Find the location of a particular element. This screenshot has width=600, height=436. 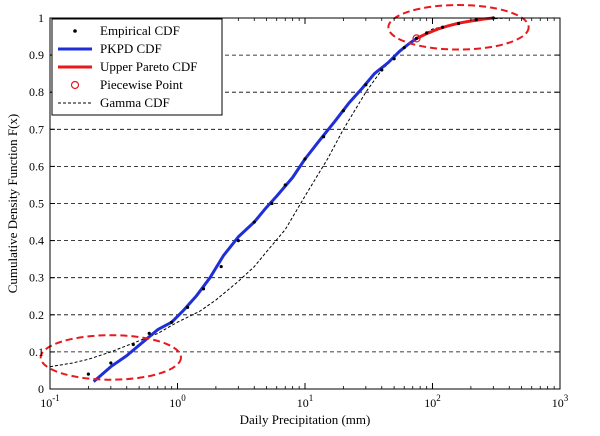

y-tick-label-5: 0.5 is located at coordinates (36, 204).